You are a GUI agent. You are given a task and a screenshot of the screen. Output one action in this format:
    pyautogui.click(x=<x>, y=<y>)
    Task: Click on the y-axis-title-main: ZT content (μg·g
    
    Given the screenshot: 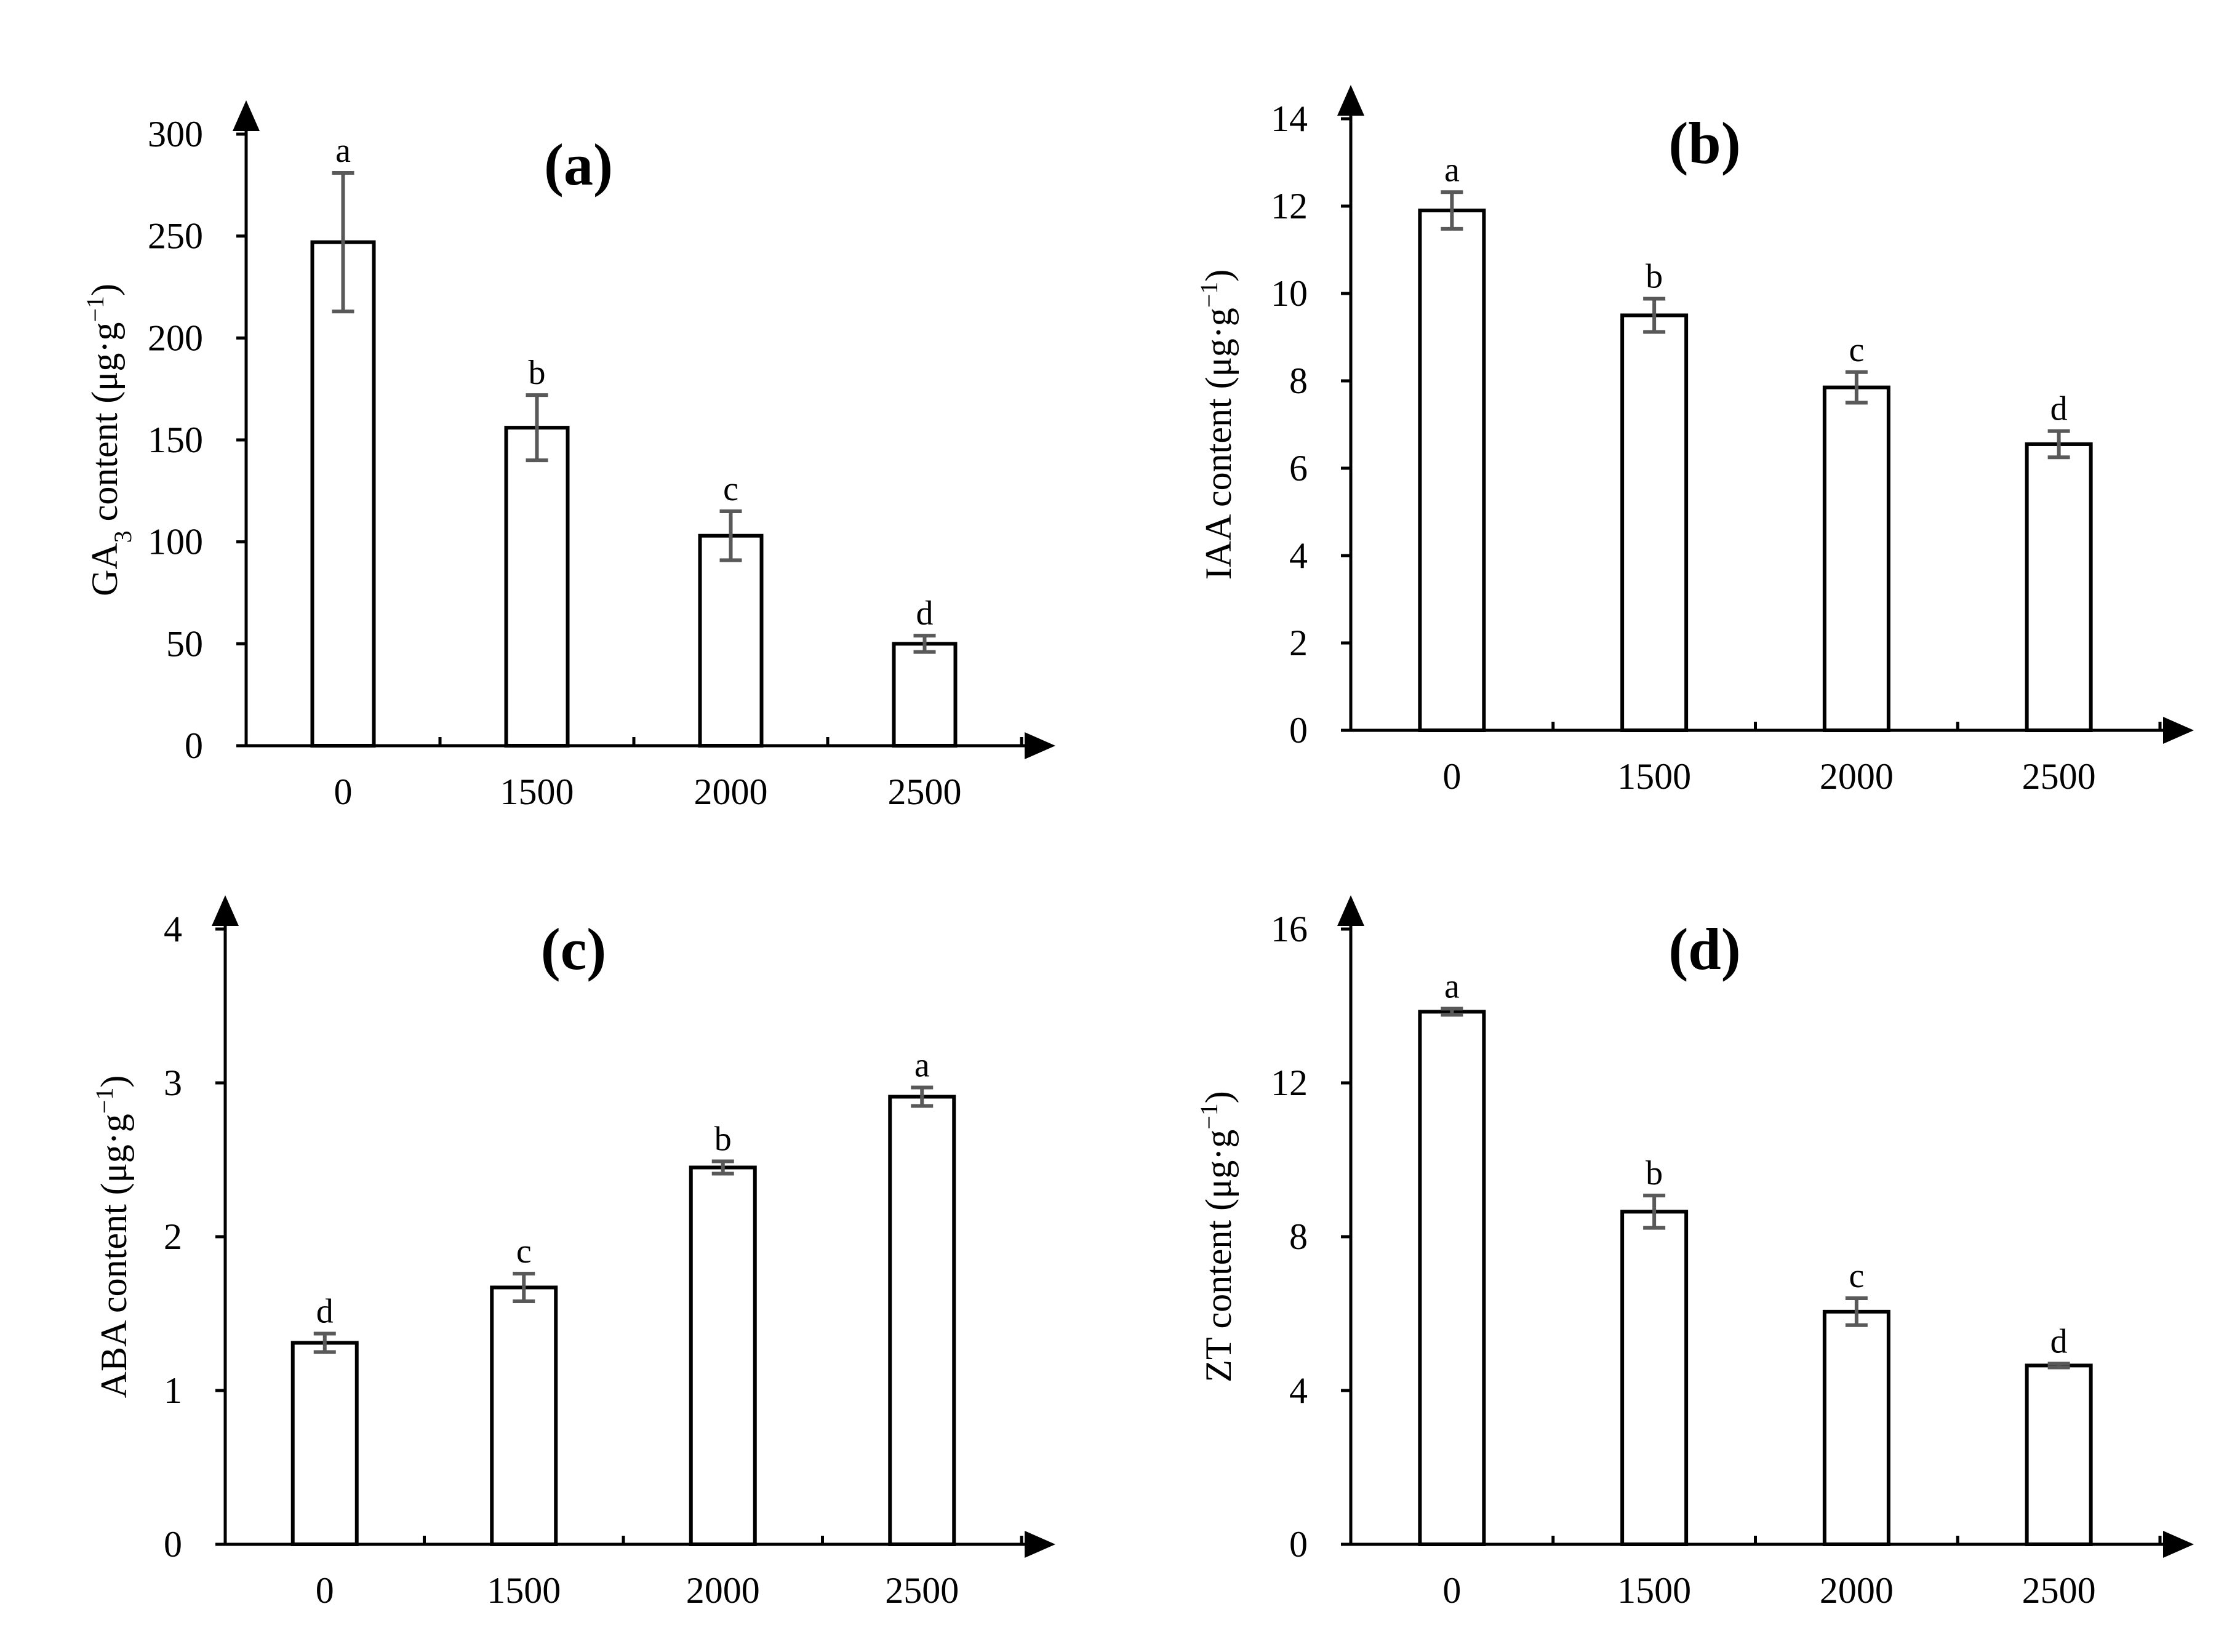 What is the action you would take?
    pyautogui.click(x=1218, y=1256)
    